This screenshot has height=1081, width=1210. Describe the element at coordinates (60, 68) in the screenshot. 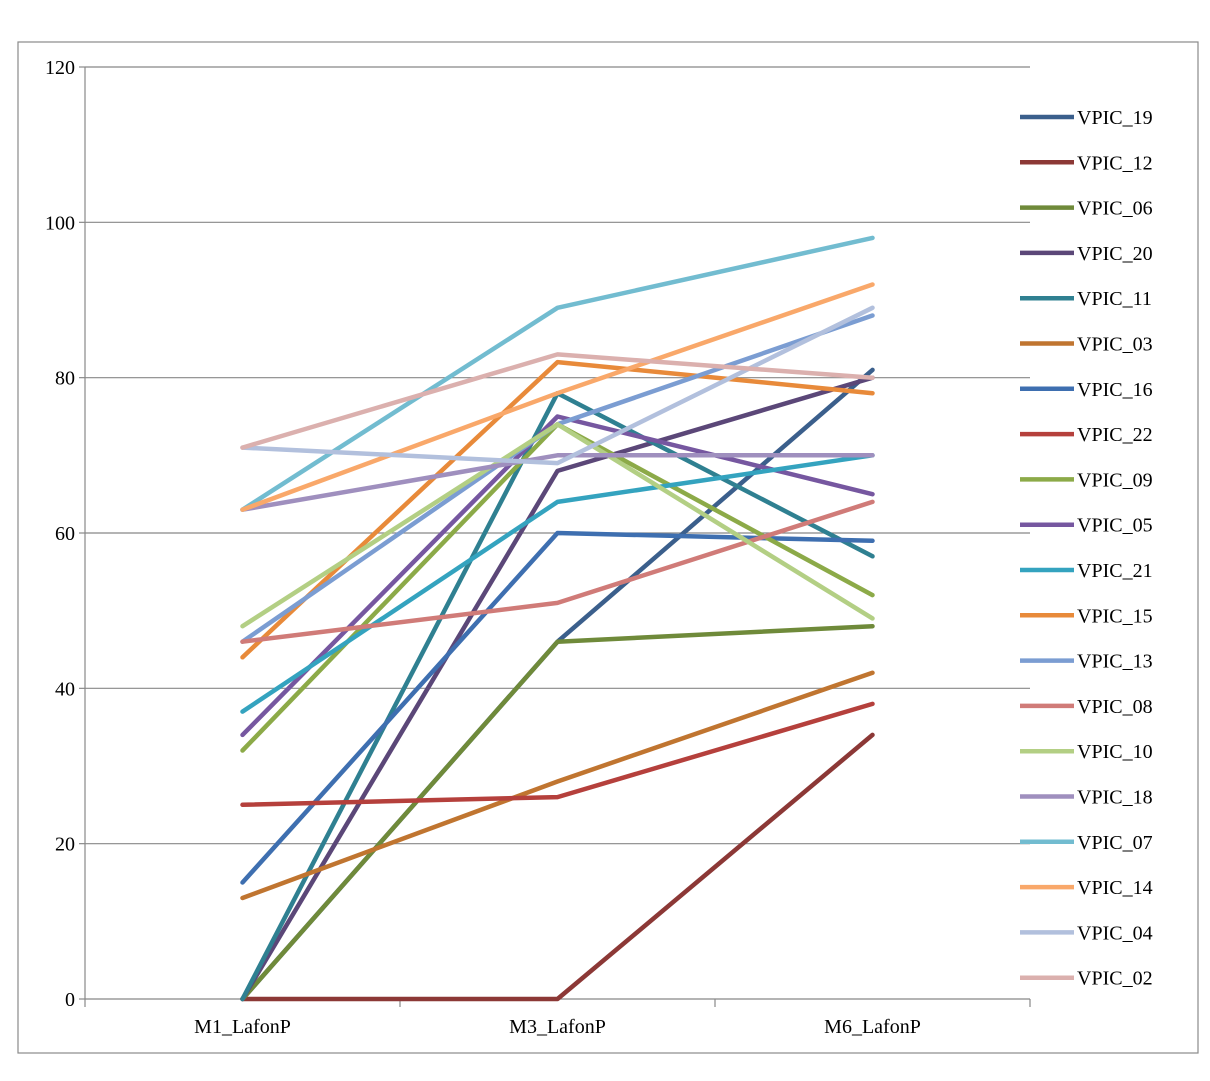

I see `y-tick-label: 120` at that location.